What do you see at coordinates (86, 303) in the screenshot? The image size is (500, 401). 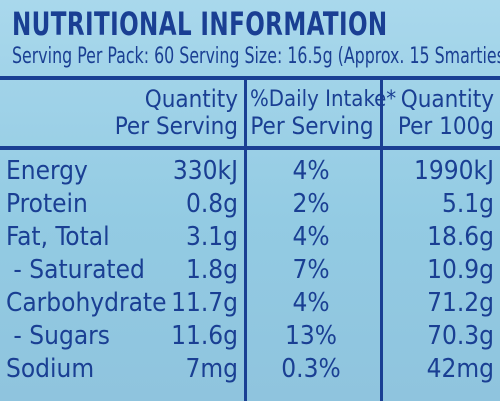 I see `row-name: Carbohydrate` at bounding box center [86, 303].